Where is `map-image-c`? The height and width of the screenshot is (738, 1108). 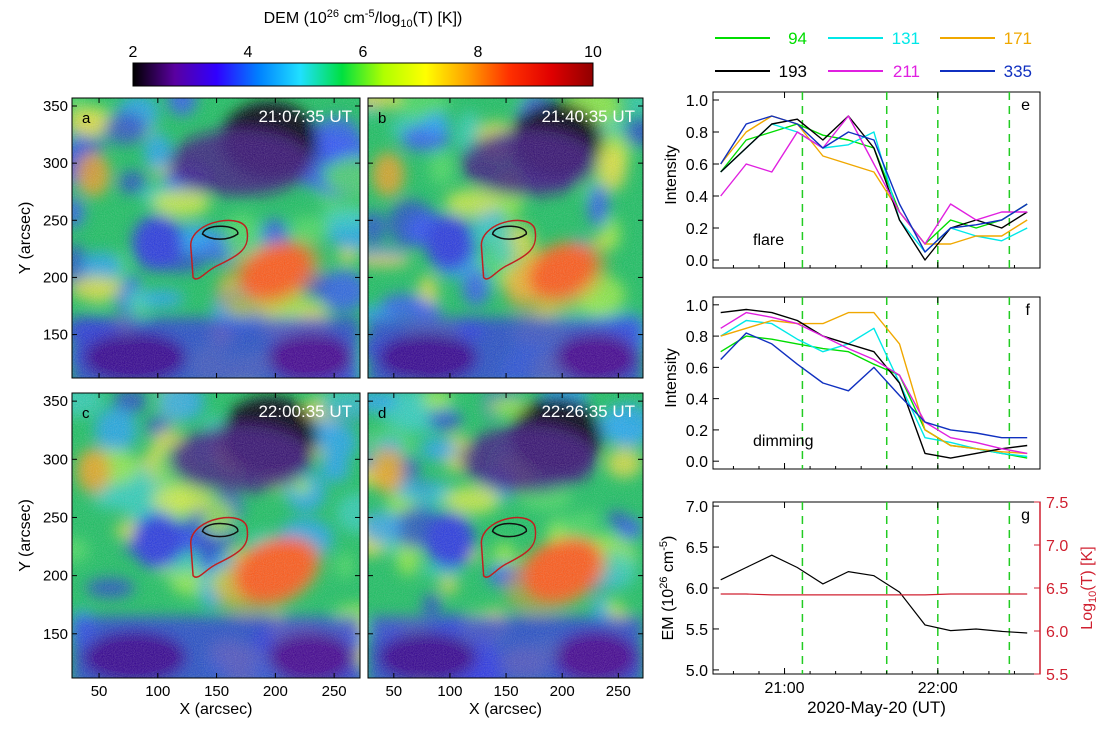 map-image-c is located at coordinates (216, 535).